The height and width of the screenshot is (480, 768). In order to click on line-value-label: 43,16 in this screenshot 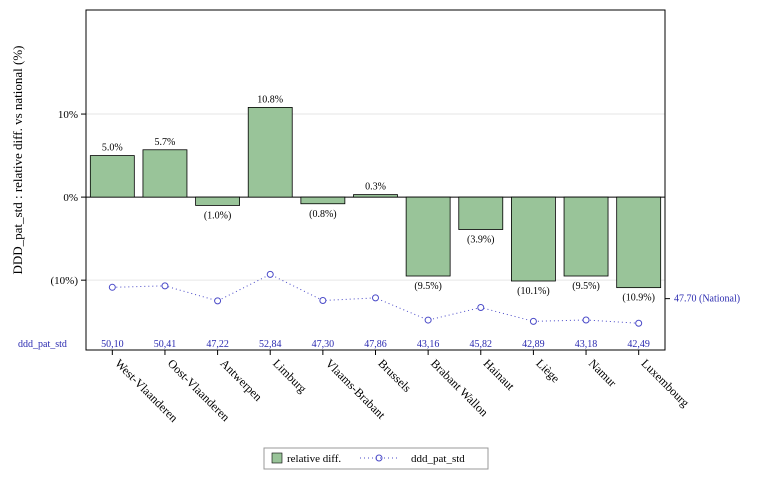, I will do `click(428, 344)`.